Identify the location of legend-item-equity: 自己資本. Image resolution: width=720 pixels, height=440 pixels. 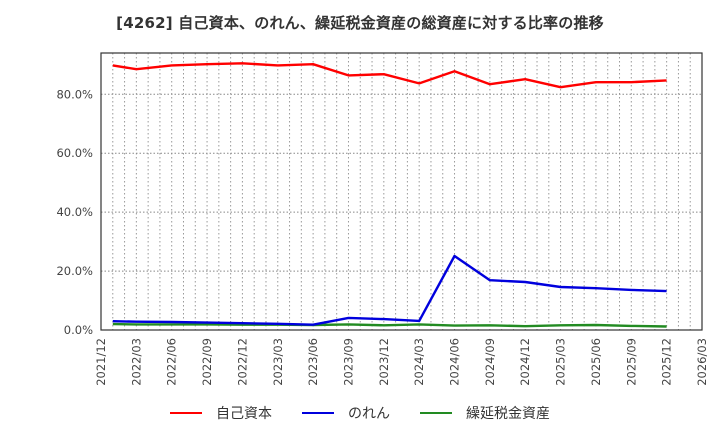
(221, 413).